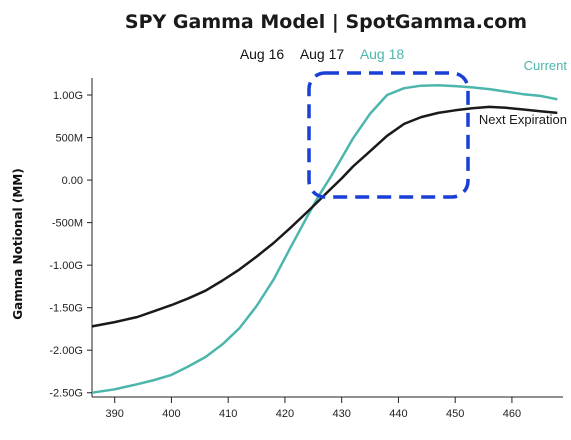 Image resolution: width=571 pixels, height=440 pixels. I want to click on x-tick-label: 400, so click(171, 414).